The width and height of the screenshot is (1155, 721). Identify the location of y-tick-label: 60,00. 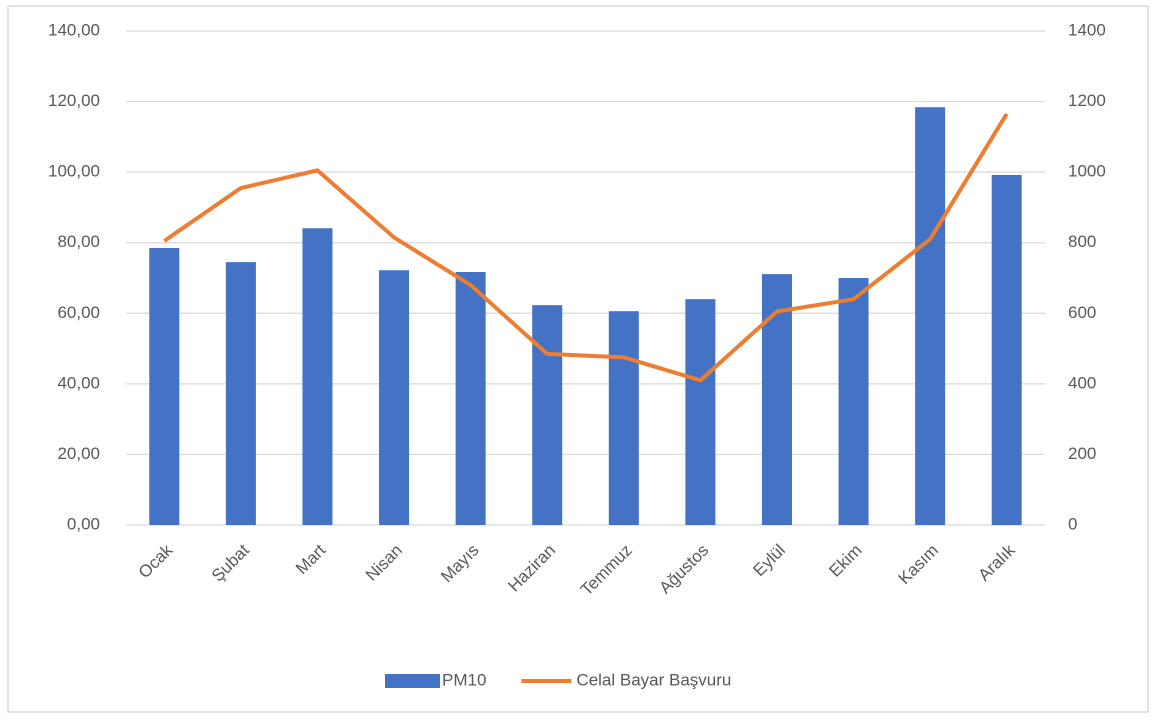
(78, 312).